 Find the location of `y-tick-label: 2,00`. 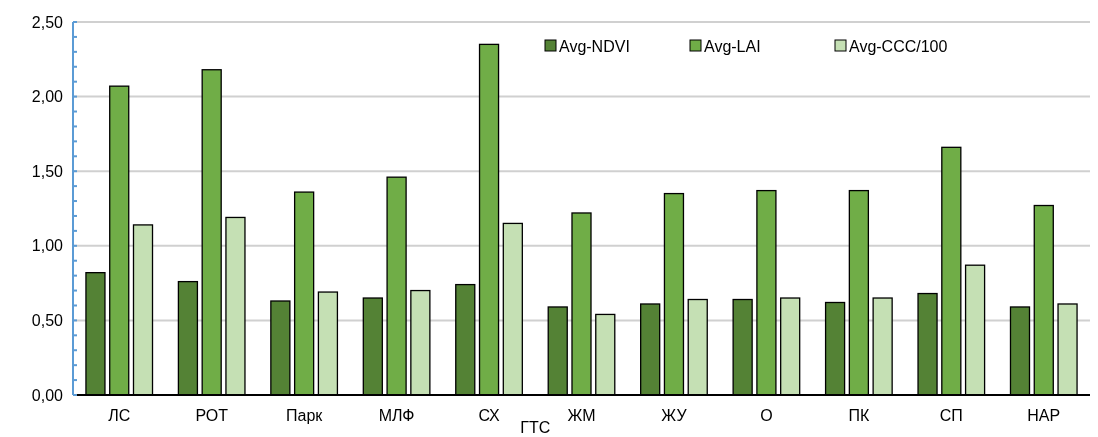

y-tick-label: 2,00 is located at coordinates (47, 97).